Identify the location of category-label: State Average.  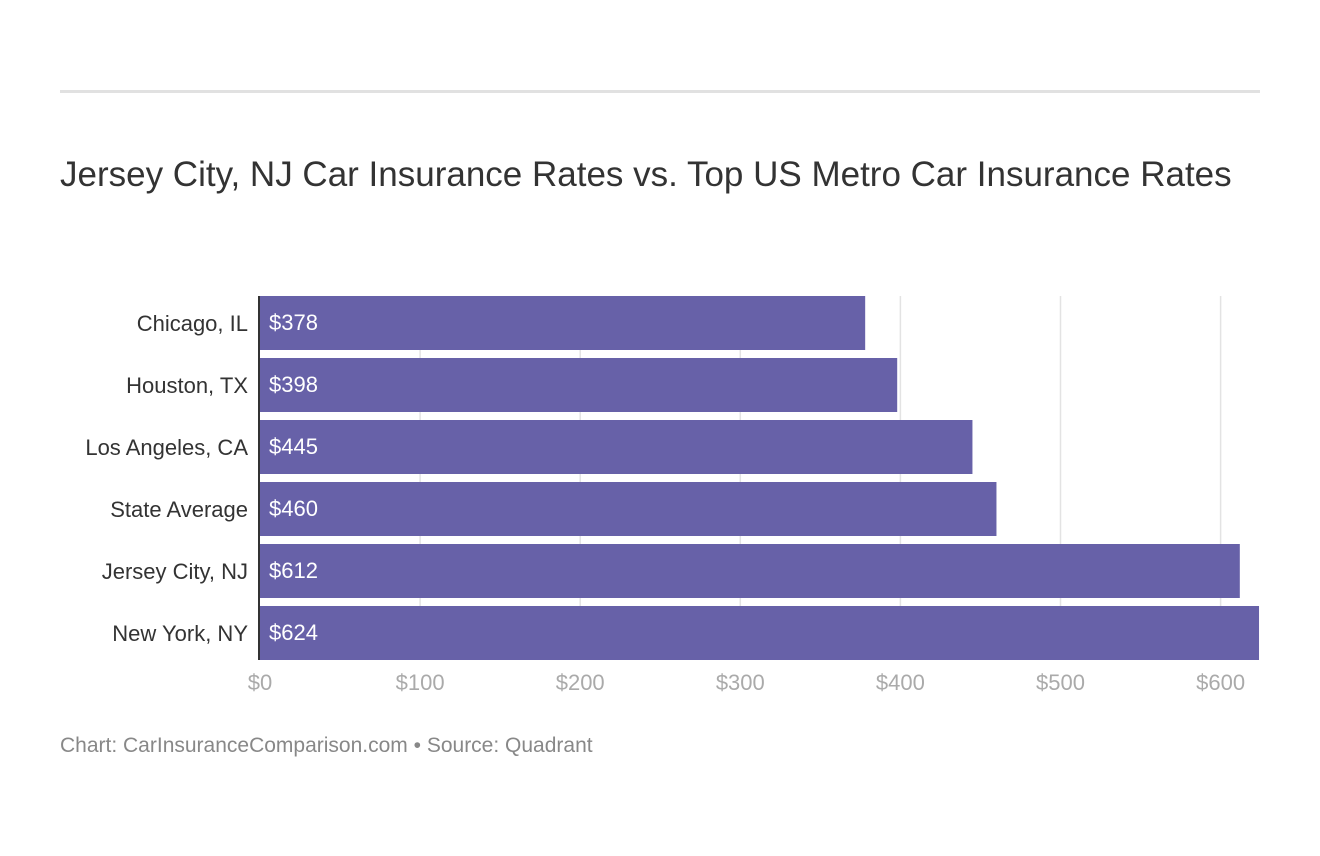
(179, 509).